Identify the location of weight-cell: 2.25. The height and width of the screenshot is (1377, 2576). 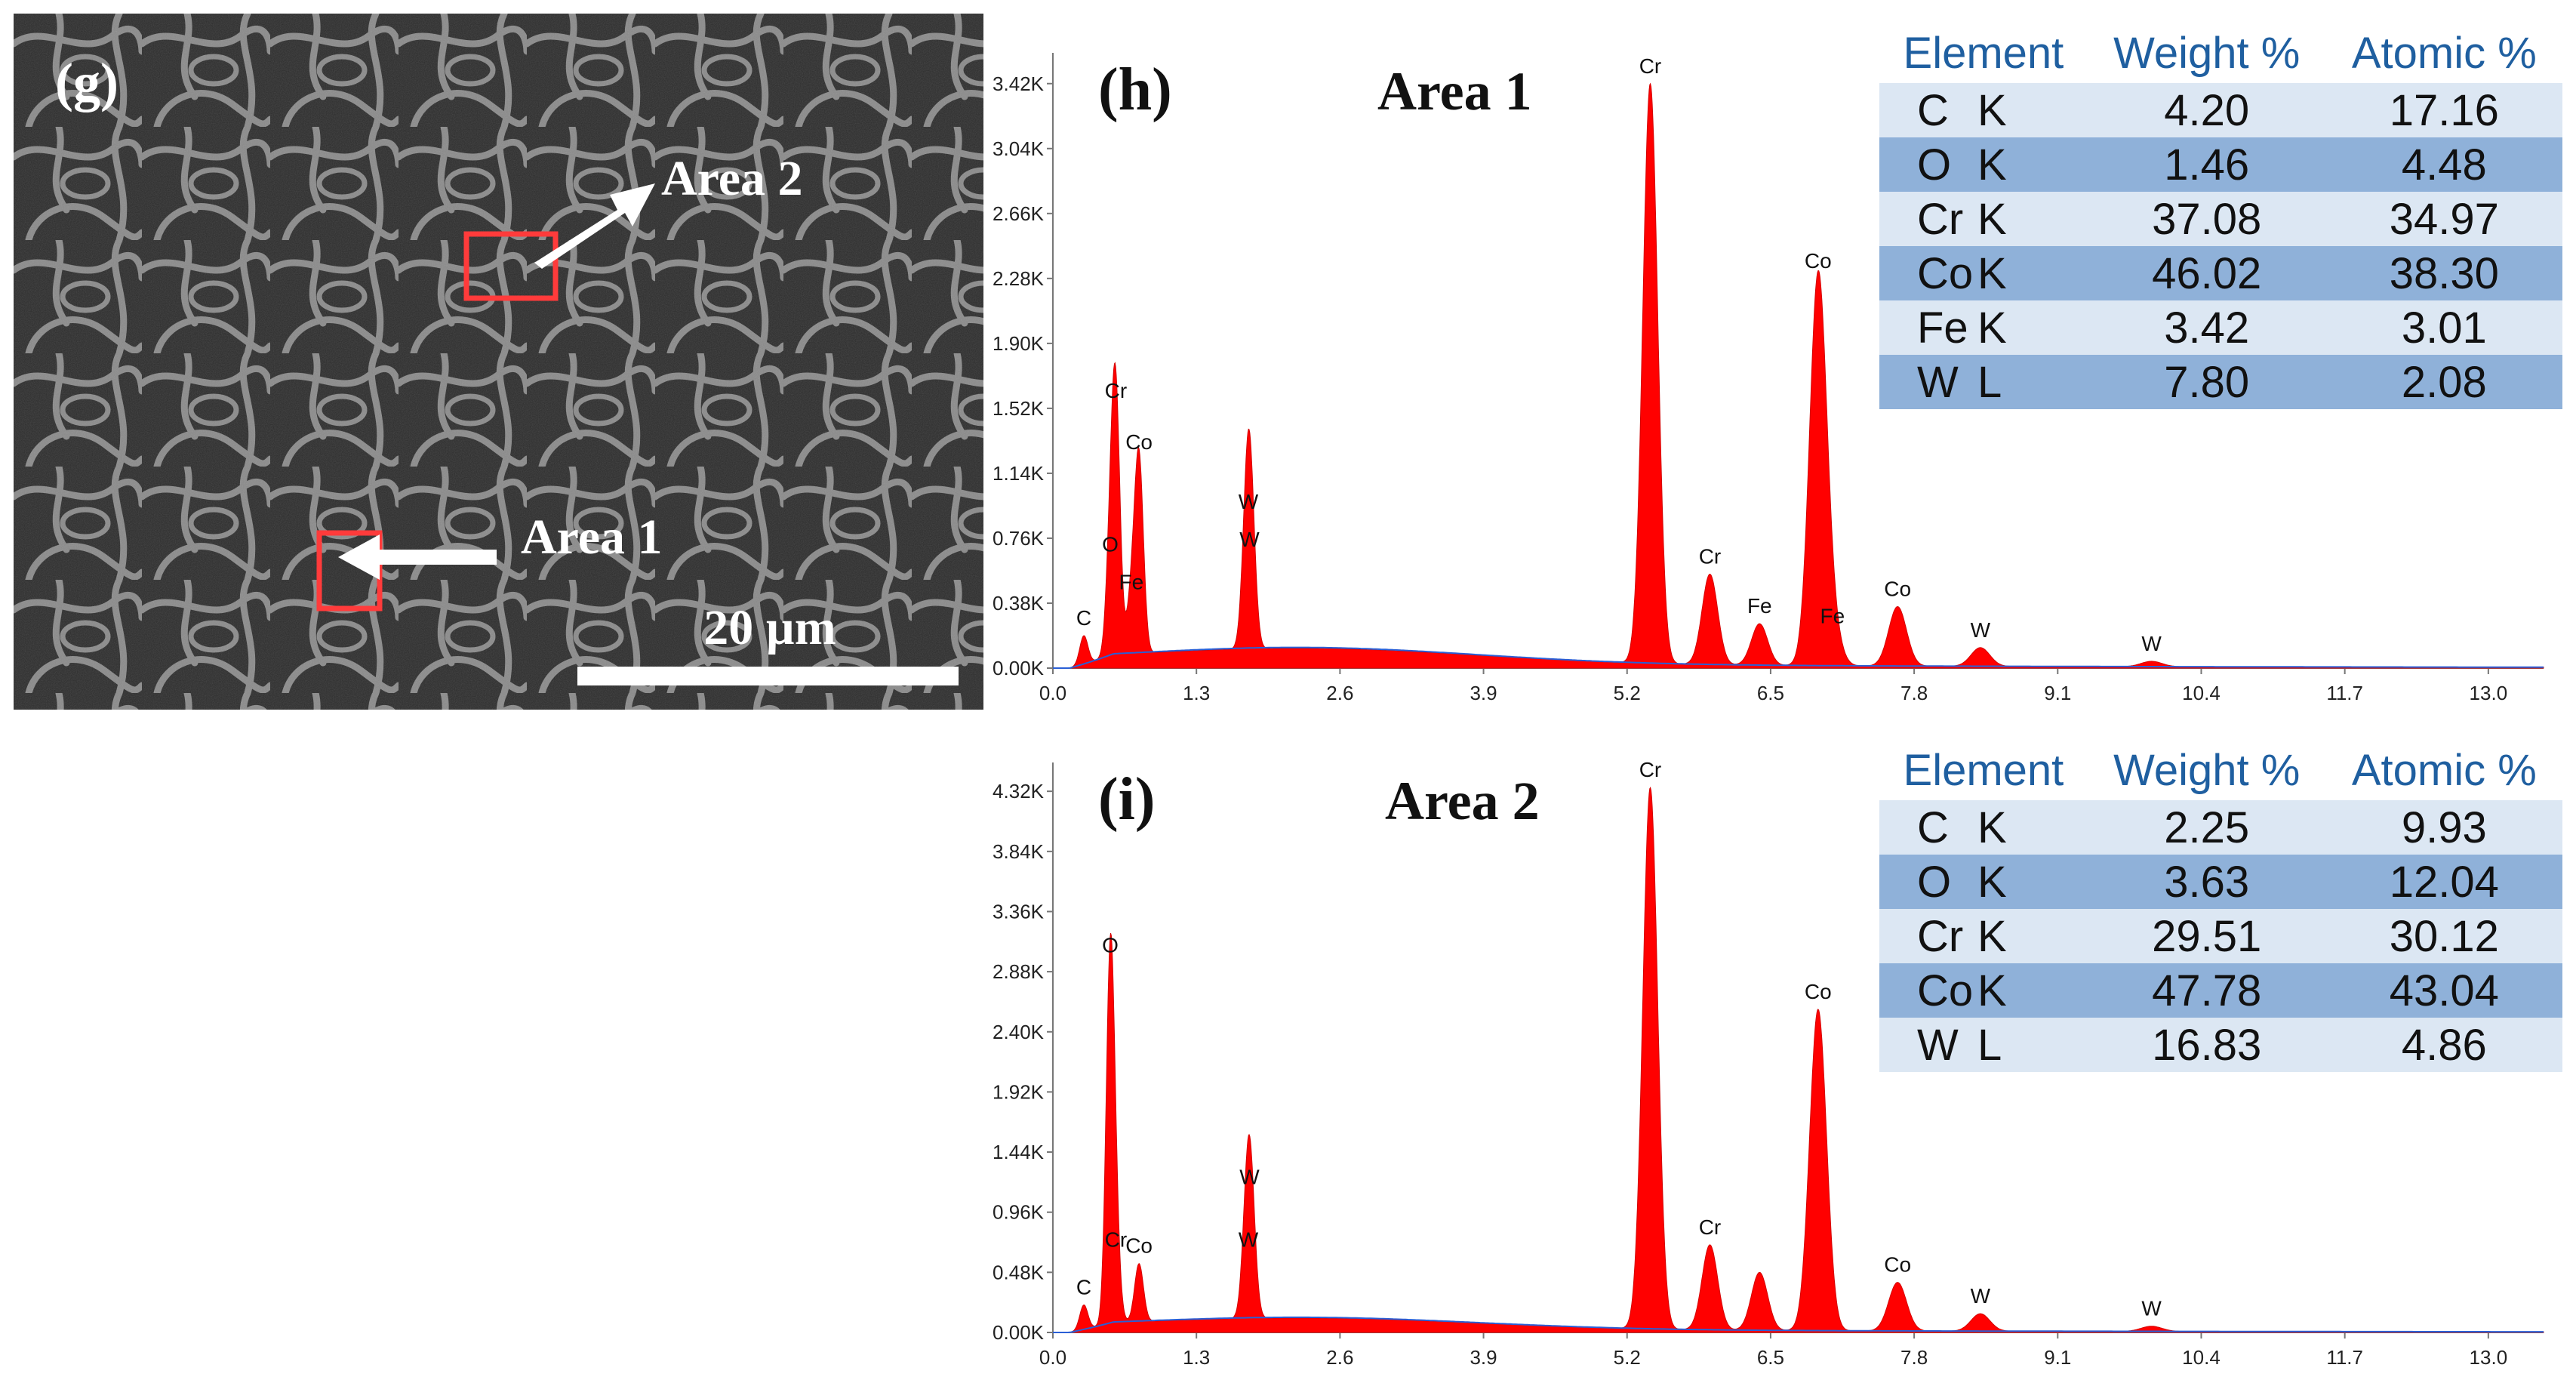
(2206, 827).